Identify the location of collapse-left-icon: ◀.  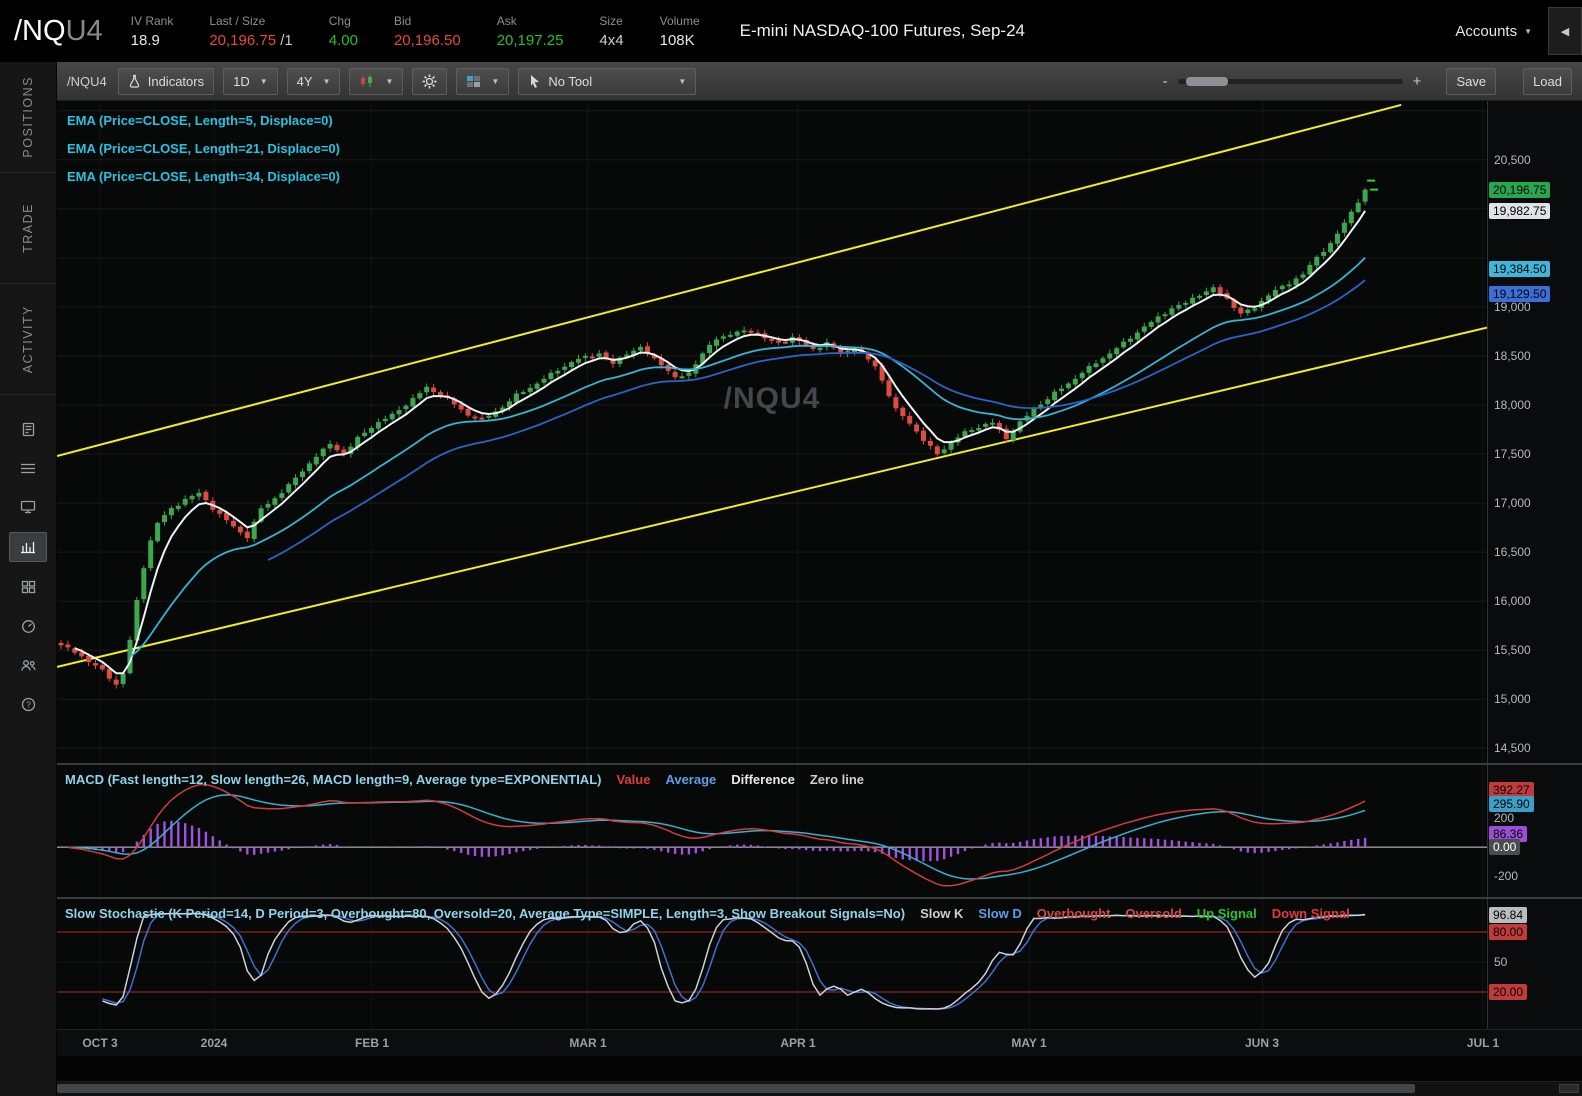
(1565, 31).